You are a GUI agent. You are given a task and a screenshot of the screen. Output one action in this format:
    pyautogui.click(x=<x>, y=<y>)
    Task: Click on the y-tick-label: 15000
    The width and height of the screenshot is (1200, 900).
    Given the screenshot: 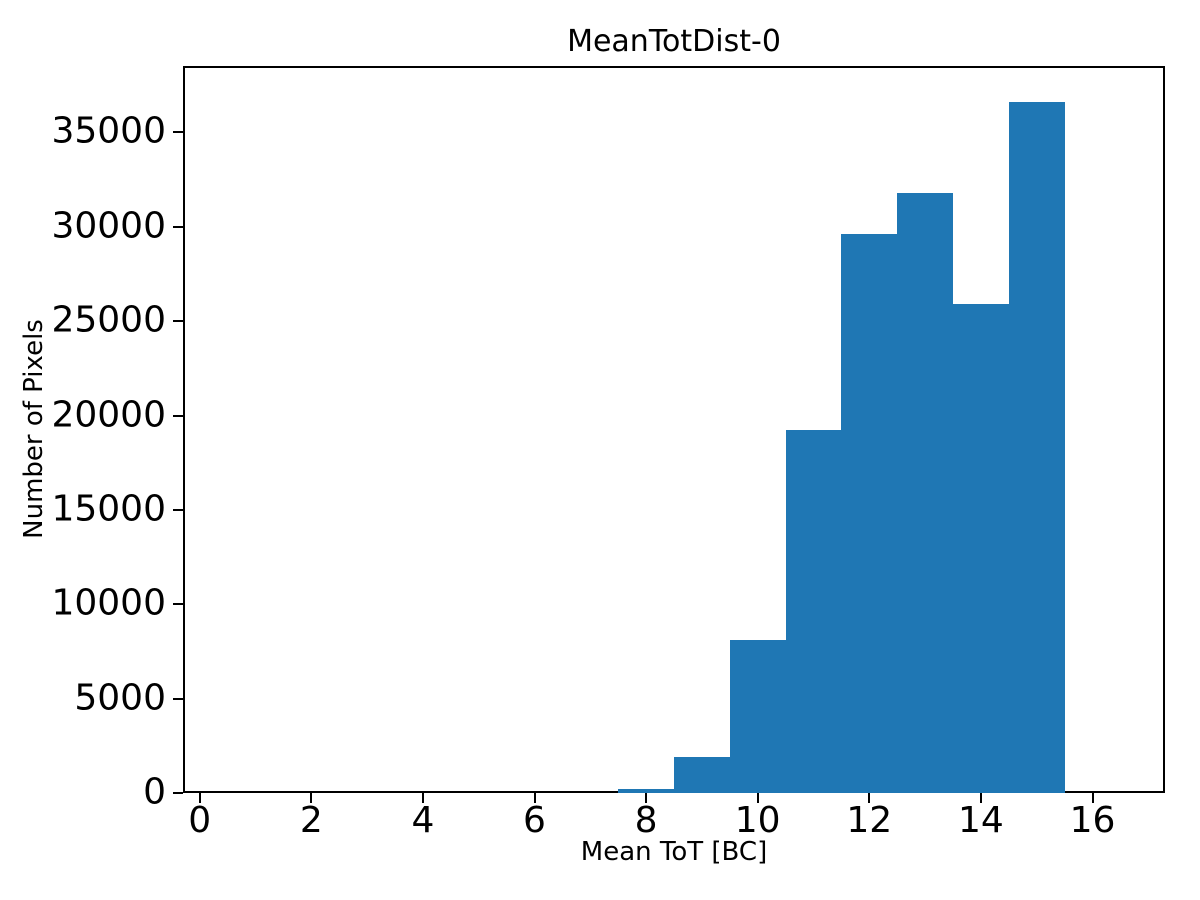 What is the action you would take?
    pyautogui.click(x=108, y=509)
    